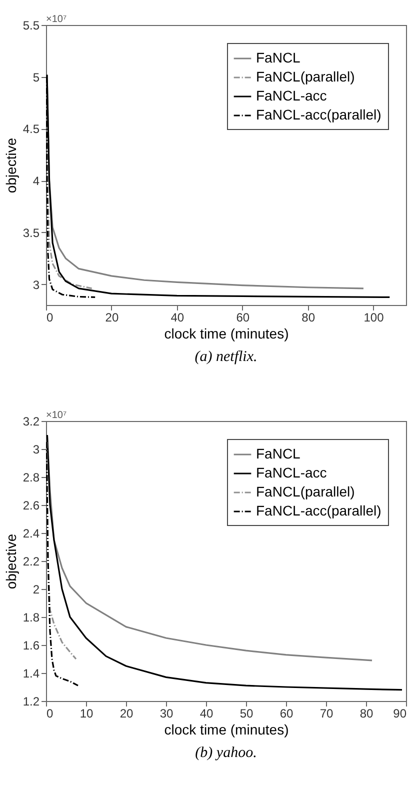  What do you see at coordinates (247, 713) in the screenshot?
I see `x-tick-label: 50` at bounding box center [247, 713].